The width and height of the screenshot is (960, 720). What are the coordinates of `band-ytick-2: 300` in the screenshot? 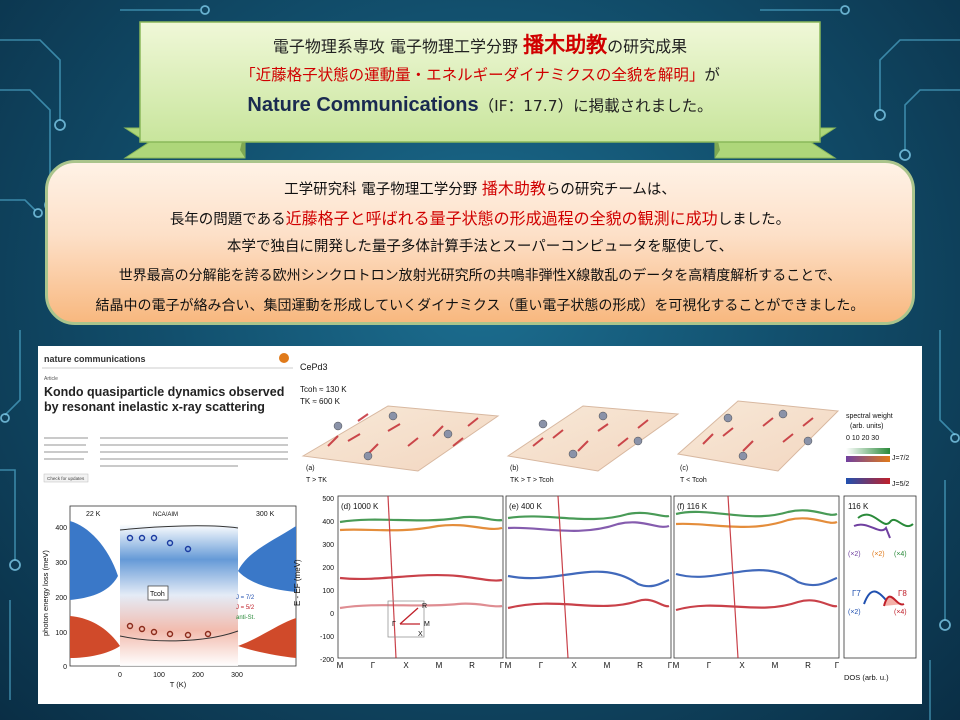 It's located at (328, 545).